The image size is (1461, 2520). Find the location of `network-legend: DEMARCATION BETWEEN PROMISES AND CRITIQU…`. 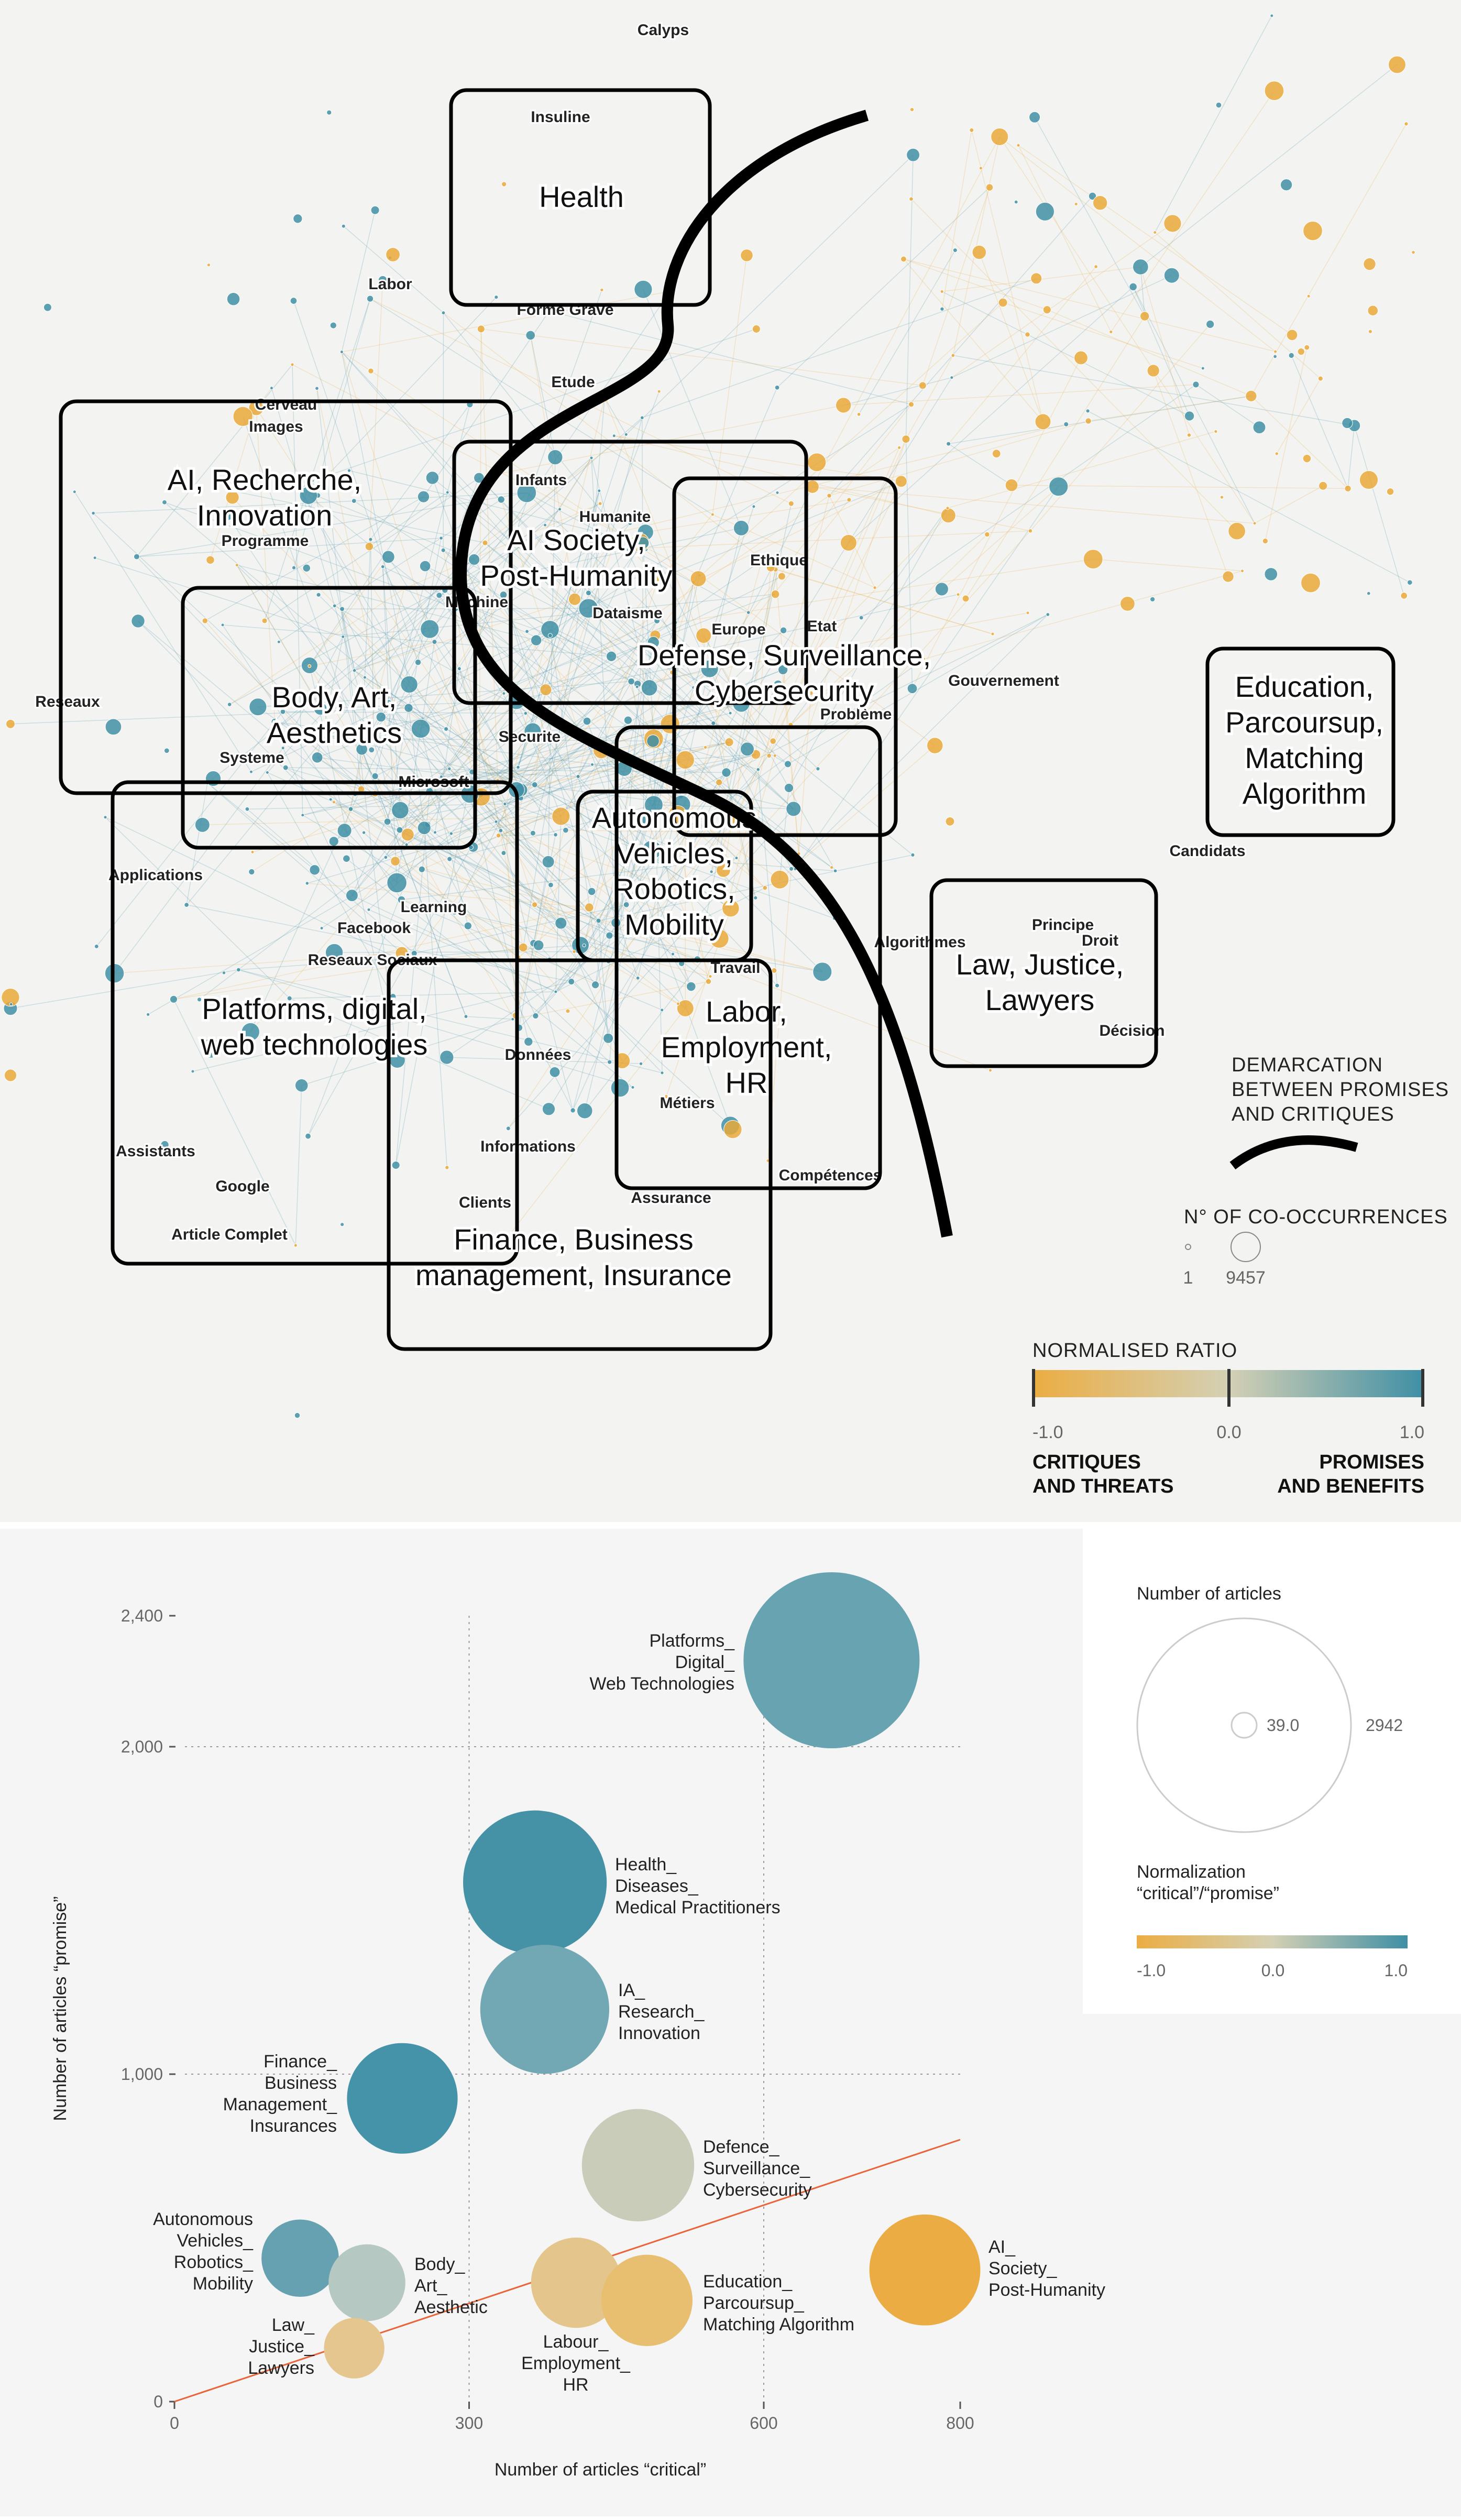

network-legend: DEMARCATION BETWEEN PROMISES AND CRITIQU… is located at coordinates (1240, 1276).